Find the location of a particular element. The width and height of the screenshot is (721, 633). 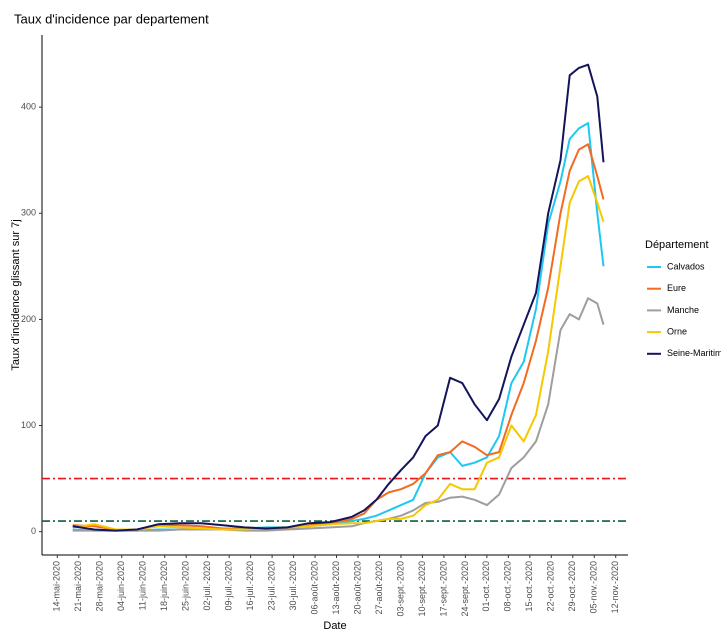

x-tick-label: 09-juil.-2020 is located at coordinates (229, 586).